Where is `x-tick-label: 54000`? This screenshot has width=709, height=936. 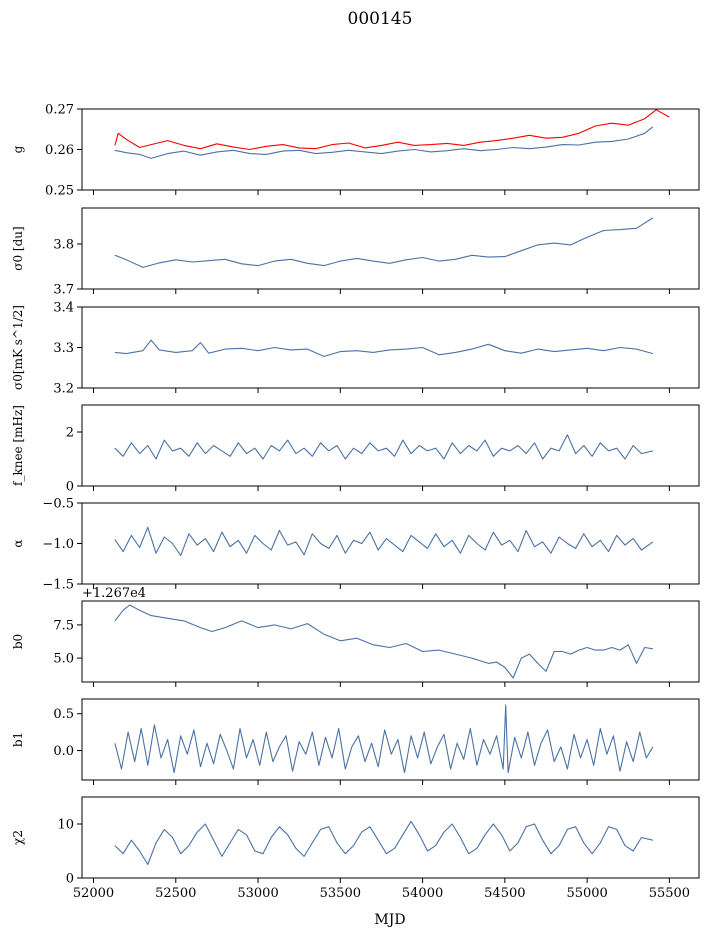
x-tick-label: 54000 is located at coordinates (422, 893).